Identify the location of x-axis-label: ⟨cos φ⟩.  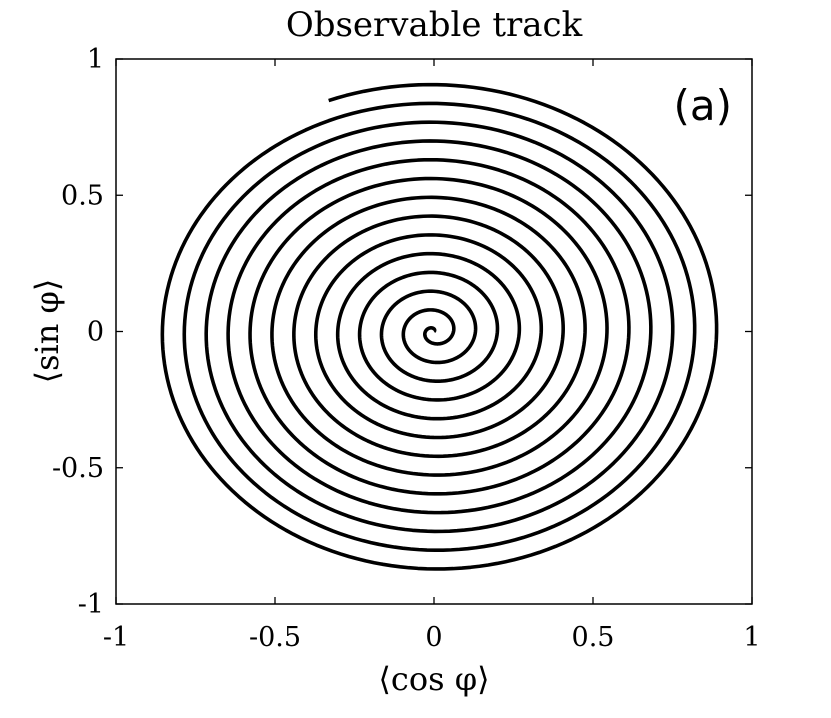
(433, 679).